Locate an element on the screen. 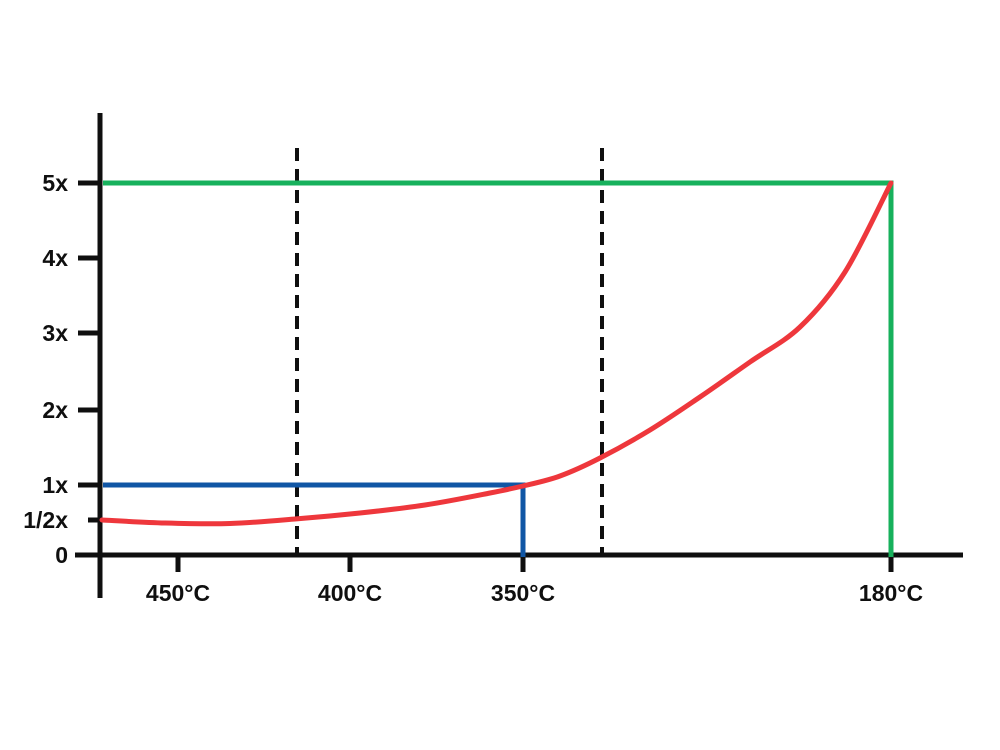 This screenshot has height=750, width=1000. y-tick-label-0: 0 is located at coordinates (61, 555).